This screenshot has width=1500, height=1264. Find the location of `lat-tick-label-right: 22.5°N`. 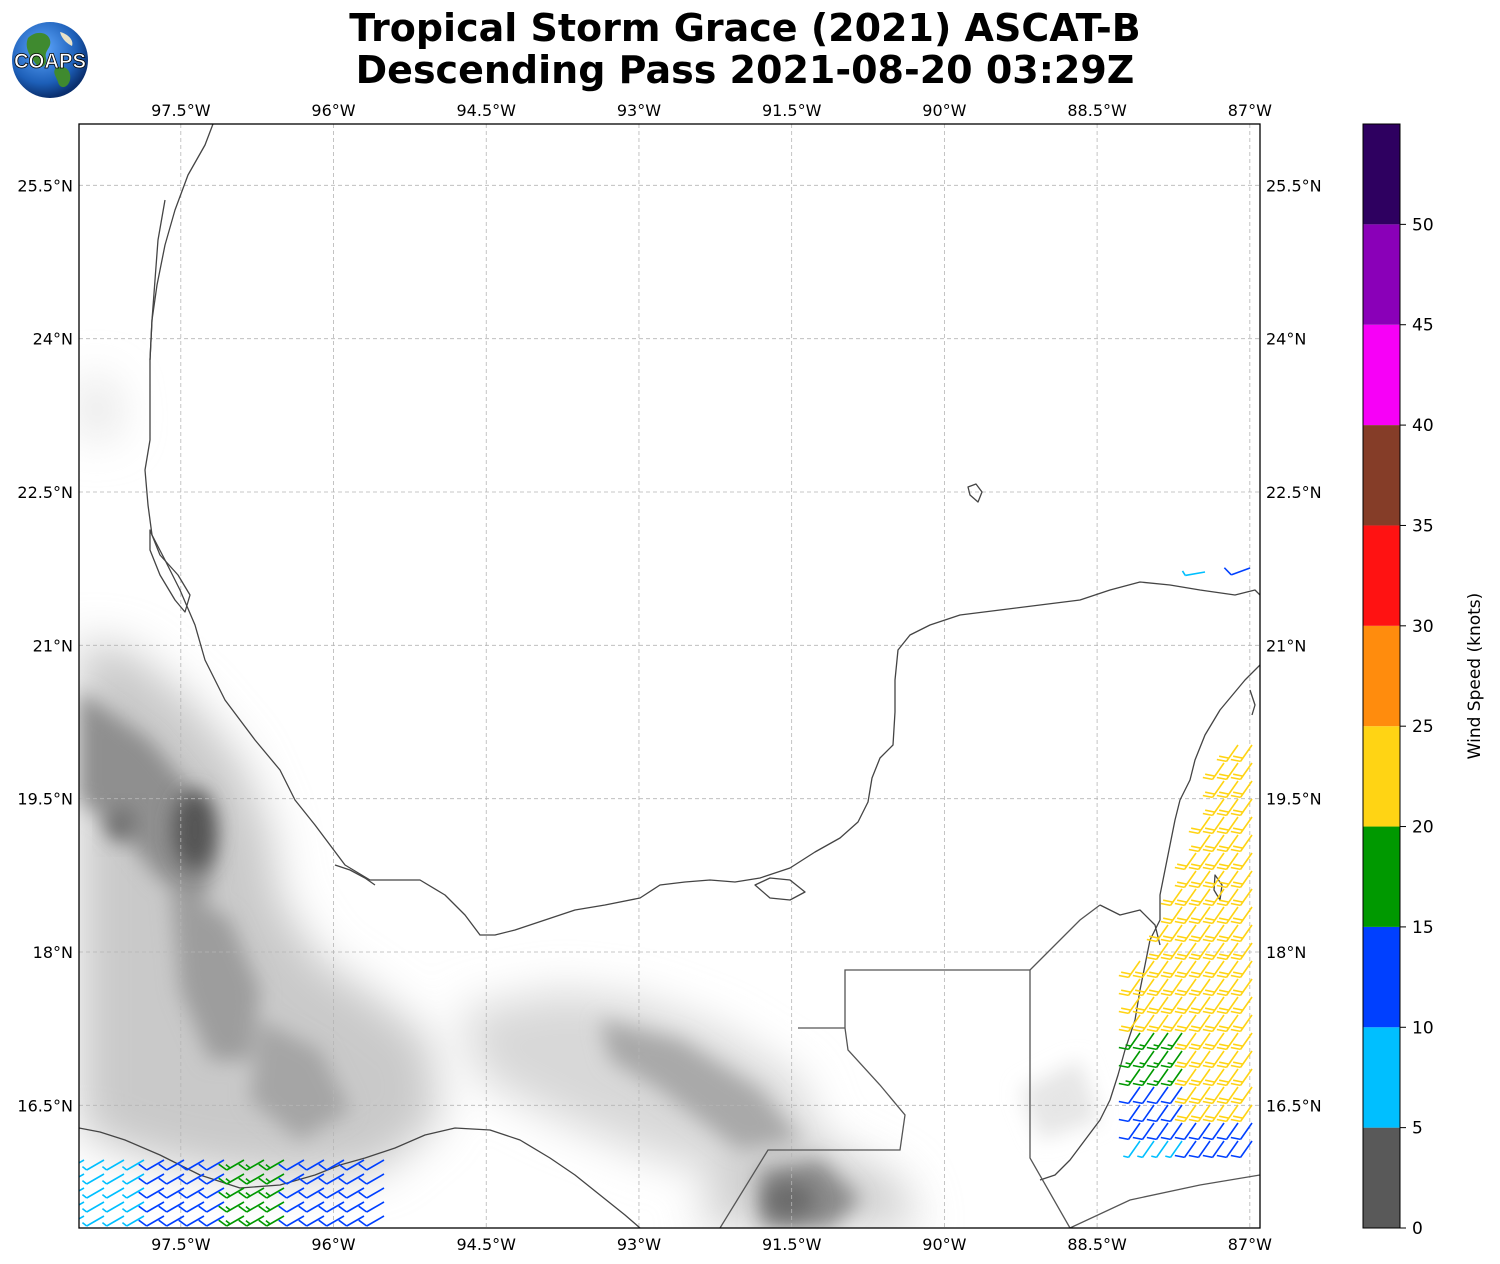

lat-tick-label-right: 22.5°N is located at coordinates (1294, 492).